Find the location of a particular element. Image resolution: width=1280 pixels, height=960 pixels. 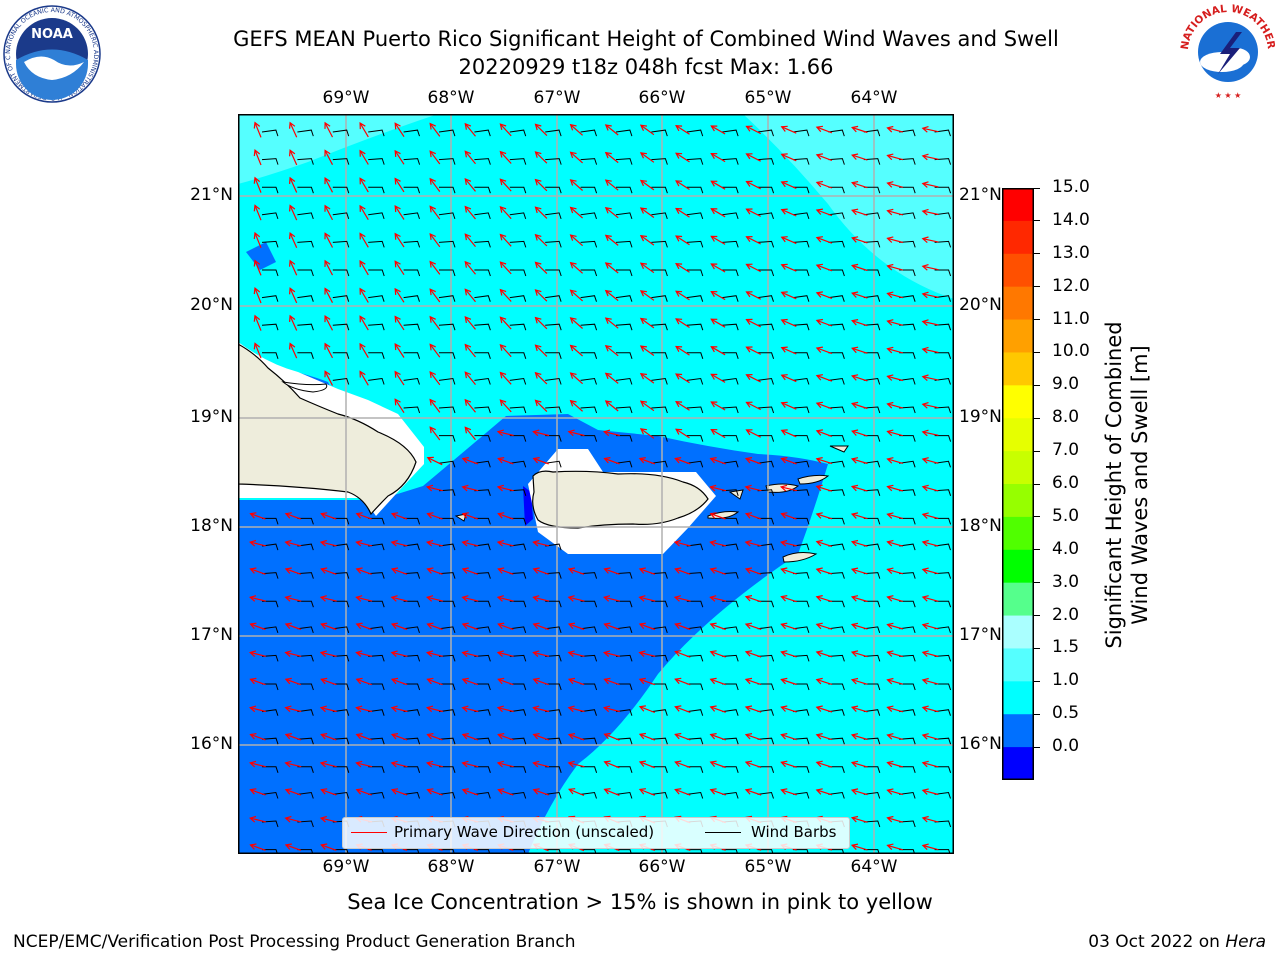

colorbar-tick-label: 15.0 is located at coordinates (1071, 187).